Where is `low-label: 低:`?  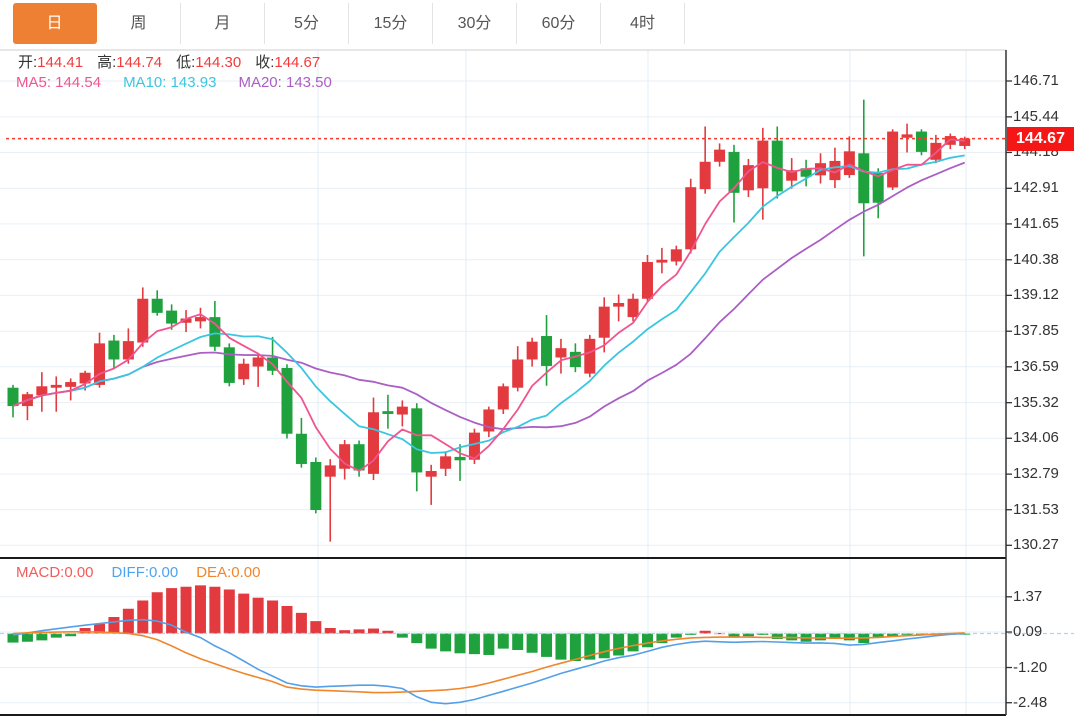
low-label: 低: is located at coordinates (186, 62).